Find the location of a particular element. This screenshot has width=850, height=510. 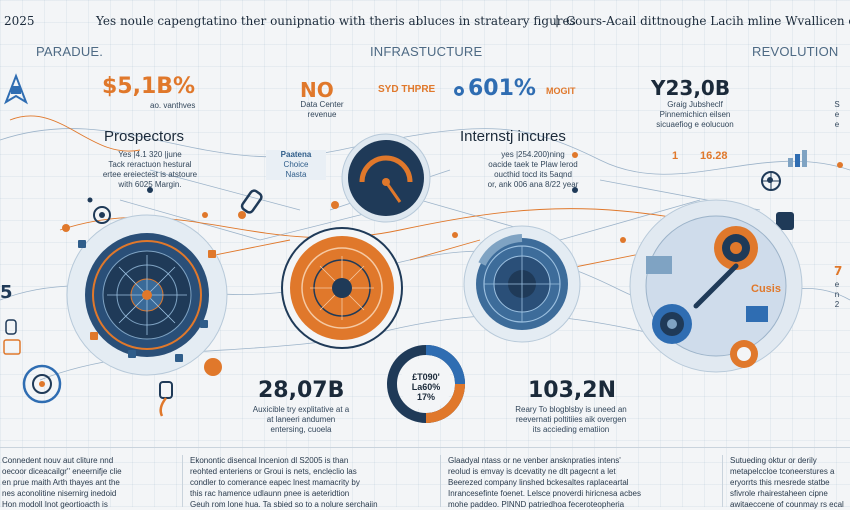

right-figure: Y23,0B is located at coordinates (691, 88).